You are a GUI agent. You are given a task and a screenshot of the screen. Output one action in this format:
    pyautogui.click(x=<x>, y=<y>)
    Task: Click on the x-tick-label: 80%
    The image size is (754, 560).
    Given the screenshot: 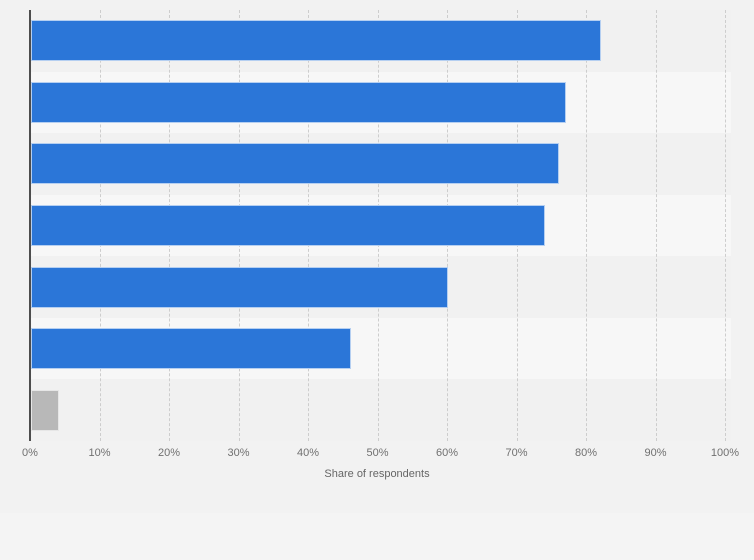 What is the action you would take?
    pyautogui.click(x=586, y=453)
    